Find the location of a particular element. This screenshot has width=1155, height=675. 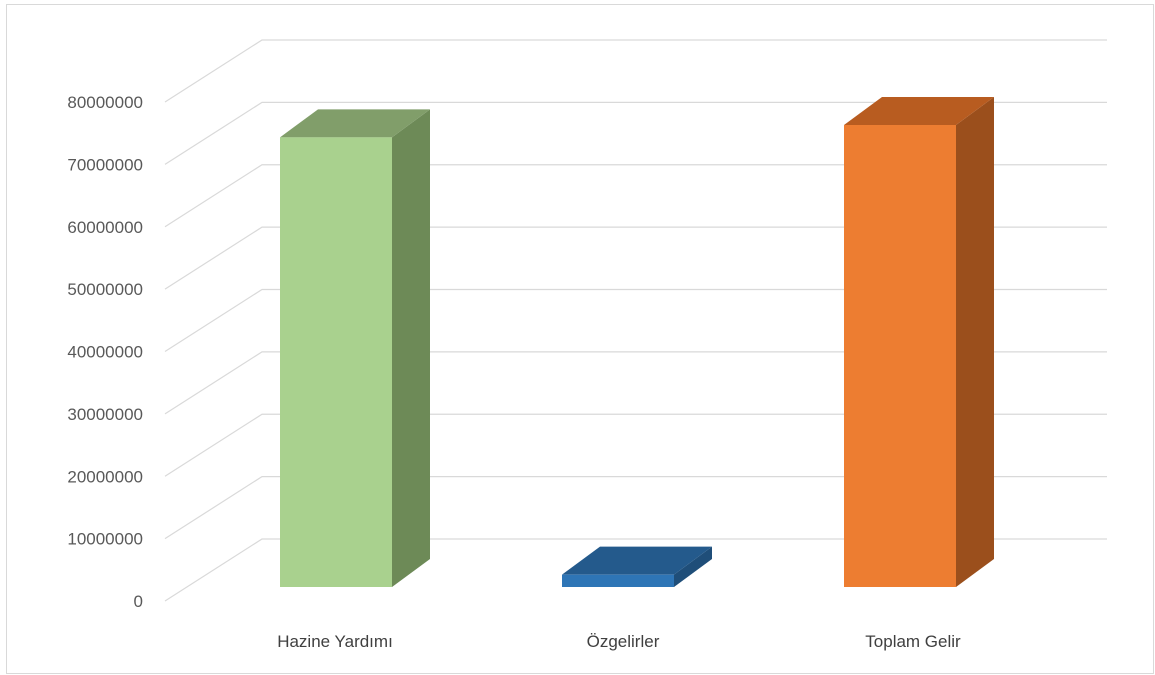

x-category-label: Hazine Yardımı is located at coordinates (335, 641).